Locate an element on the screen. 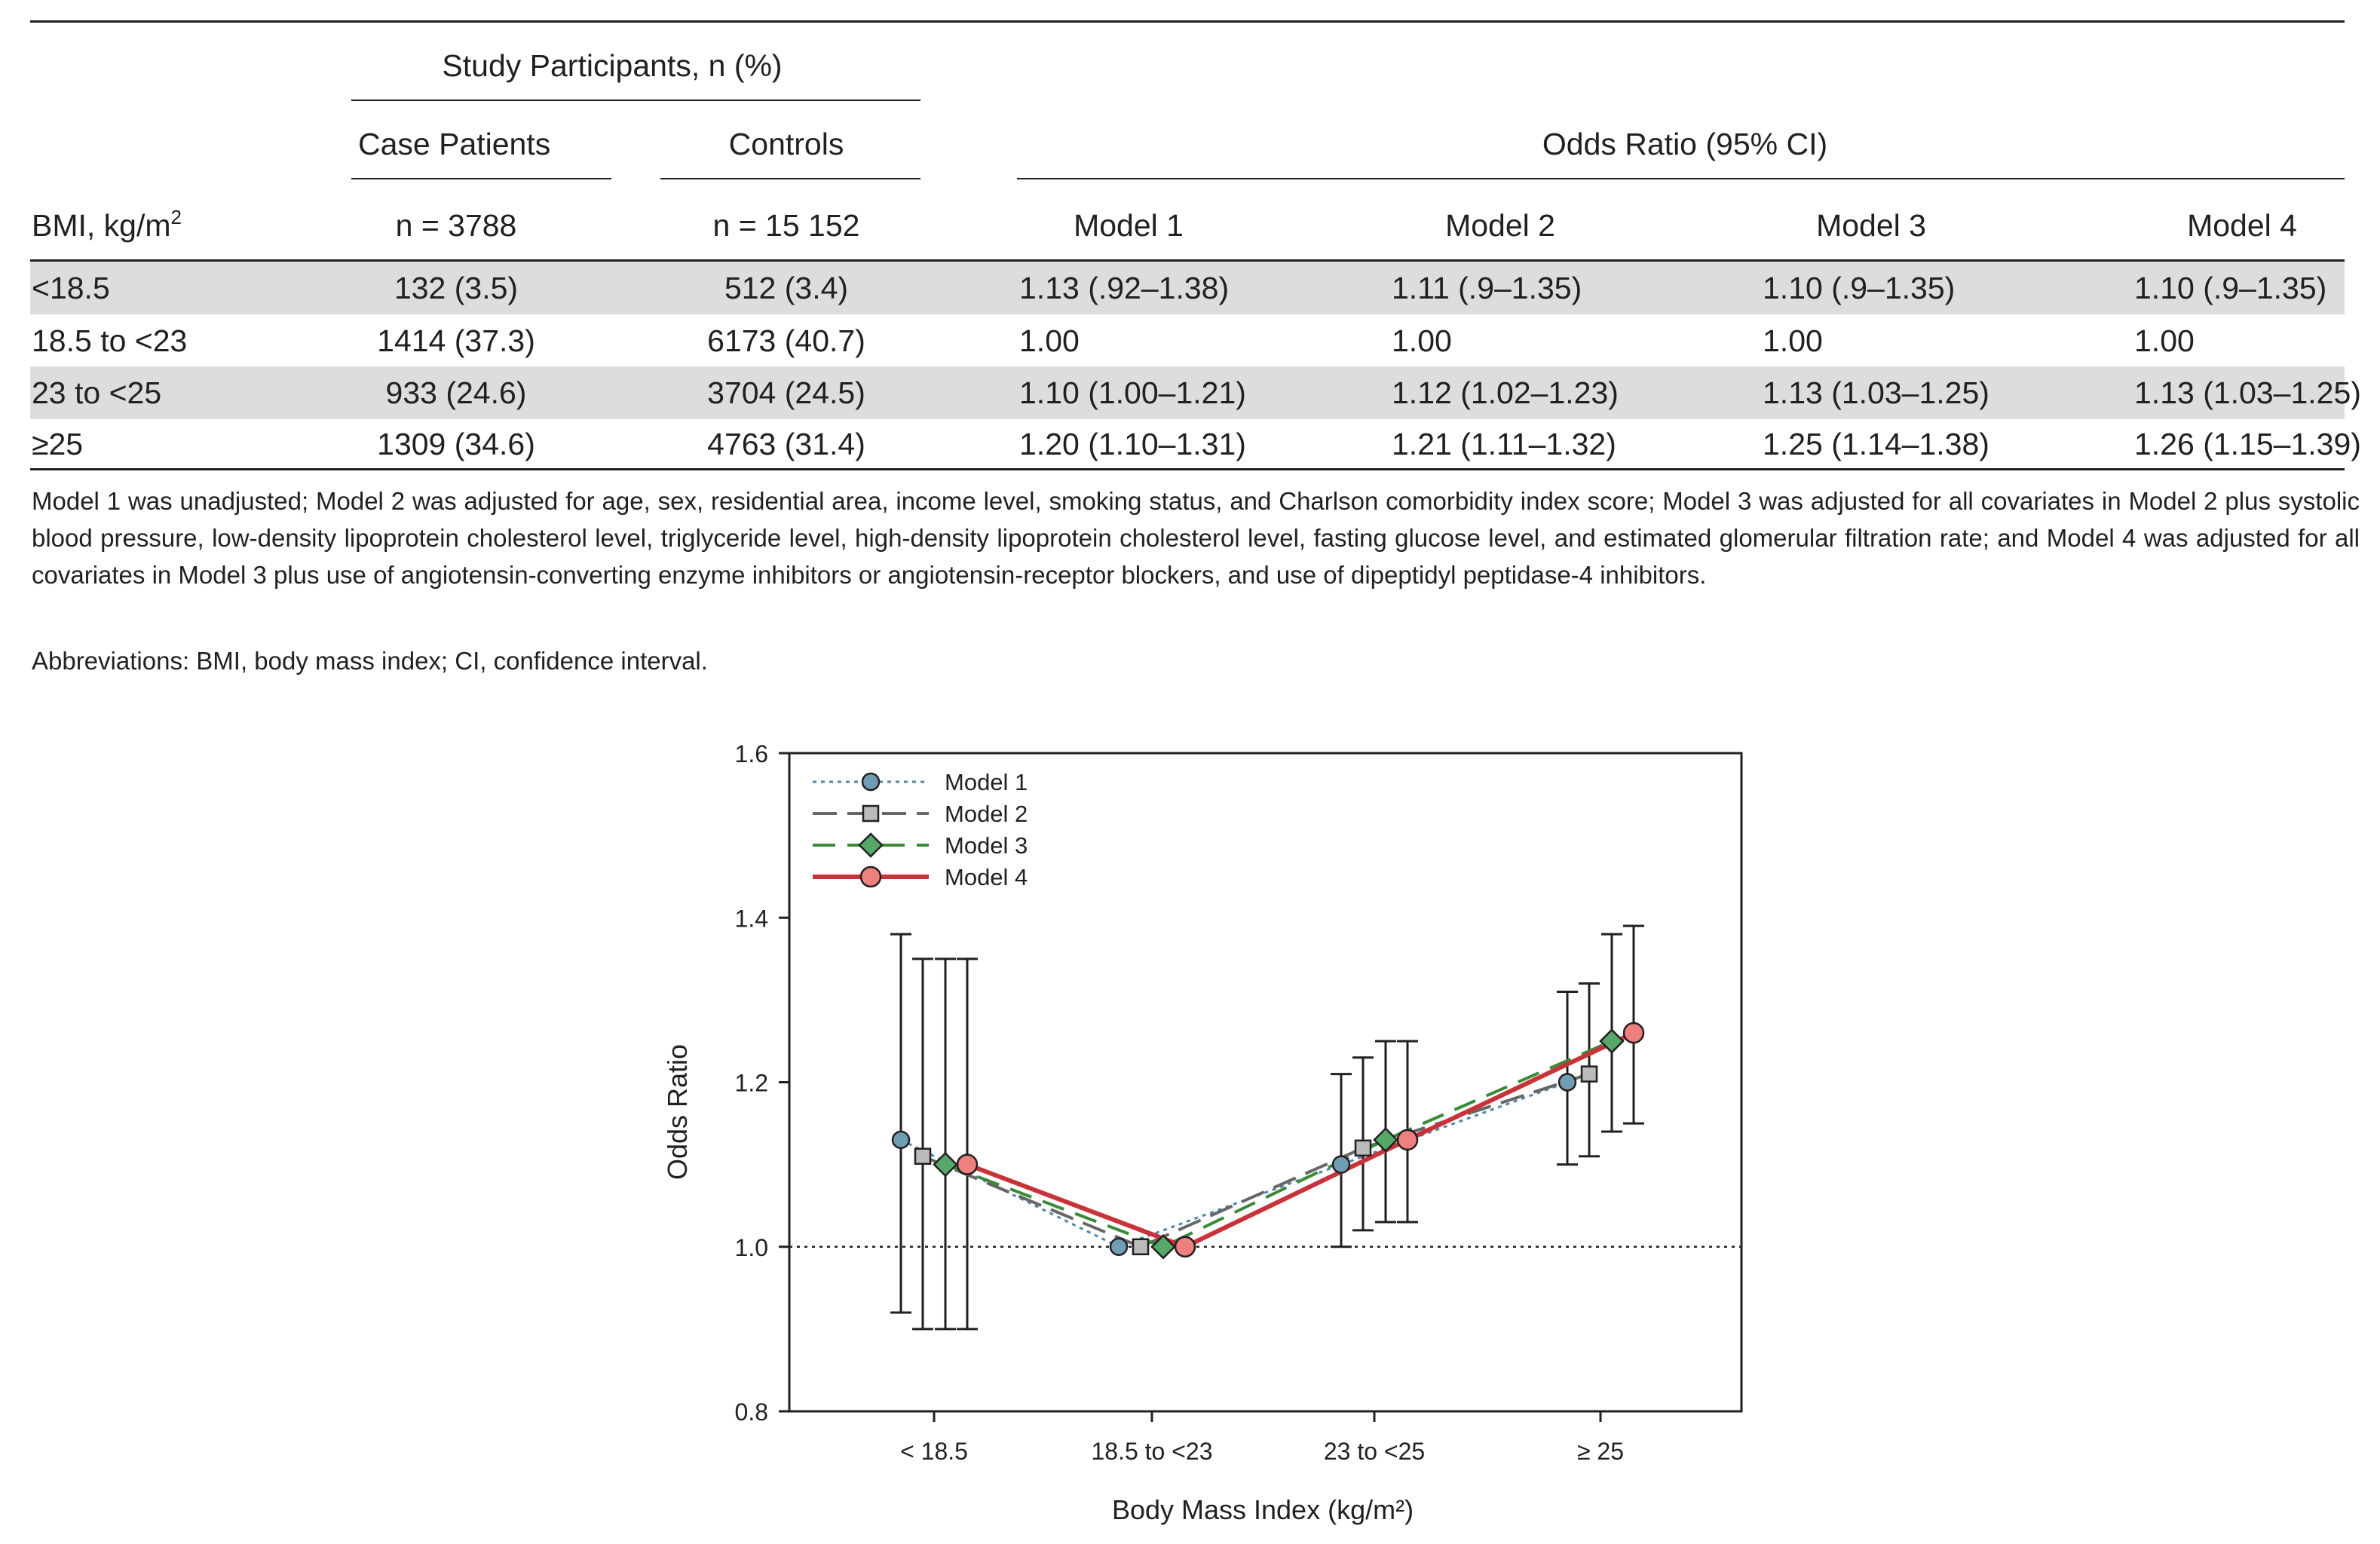 The height and width of the screenshot is (1544, 2380). table-row-model-2: 1.12 (1.02–1.23) is located at coordinates (1505, 392).